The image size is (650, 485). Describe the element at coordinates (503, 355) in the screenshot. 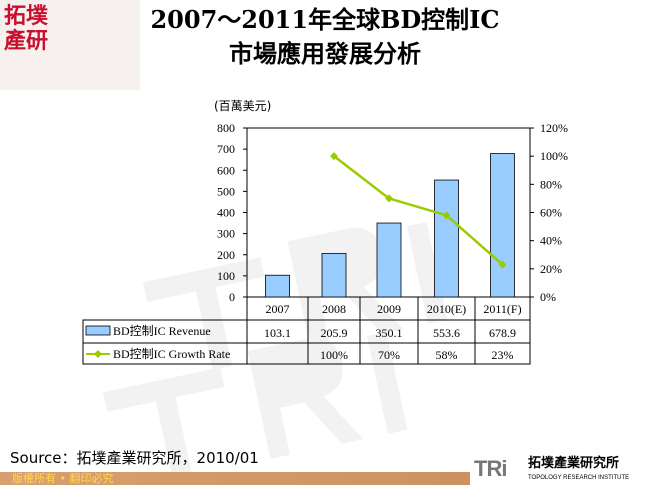

I see `growth-value: 23%` at that location.